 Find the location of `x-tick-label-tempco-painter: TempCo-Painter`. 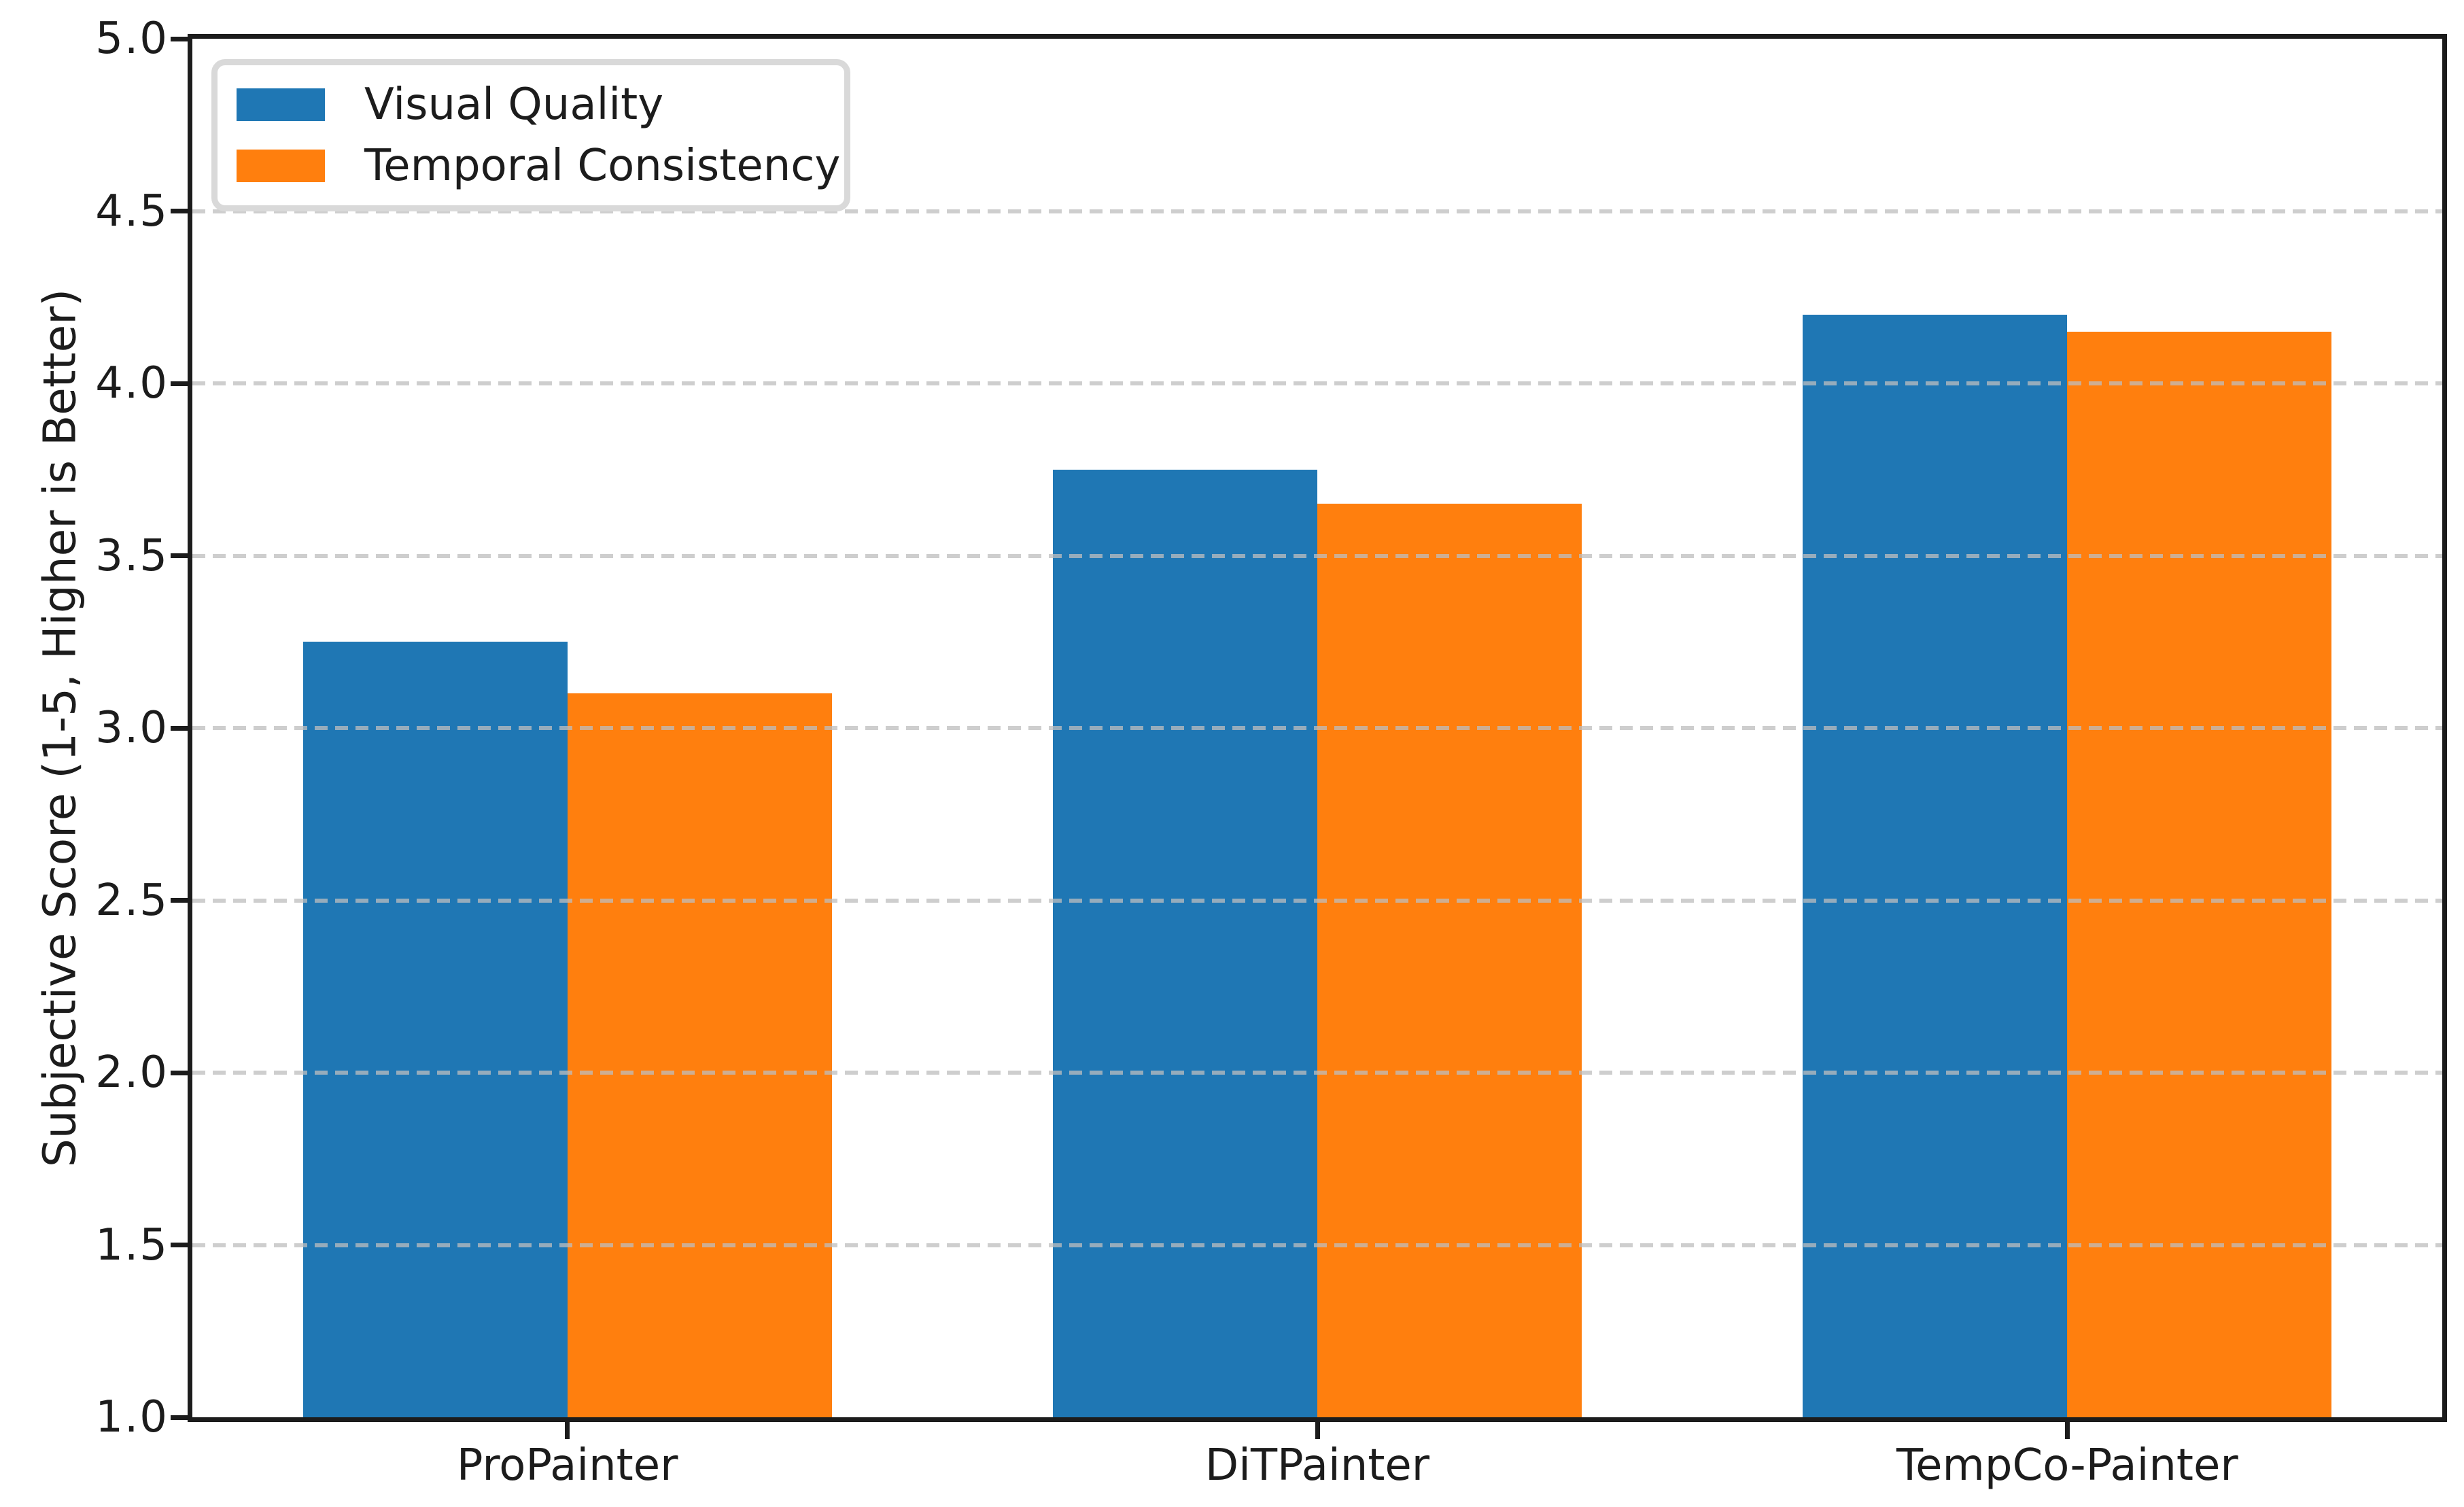

x-tick-label-tempco-painter: TempCo-Painter is located at coordinates (2067, 1465).